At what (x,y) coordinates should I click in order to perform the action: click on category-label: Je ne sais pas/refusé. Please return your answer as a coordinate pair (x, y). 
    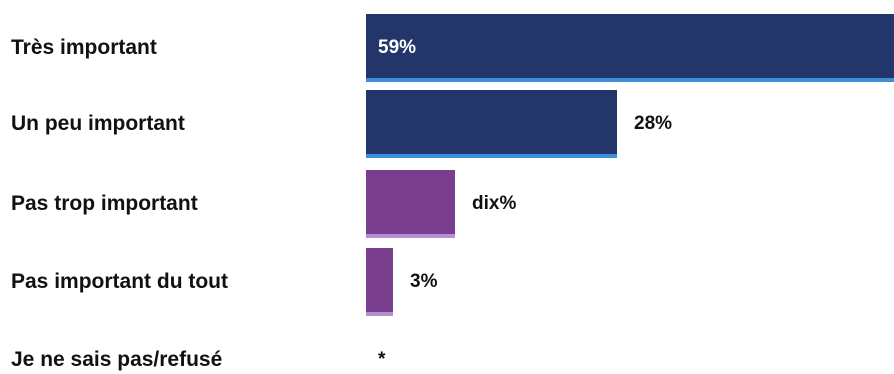
    Looking at the image, I should click on (117, 359).